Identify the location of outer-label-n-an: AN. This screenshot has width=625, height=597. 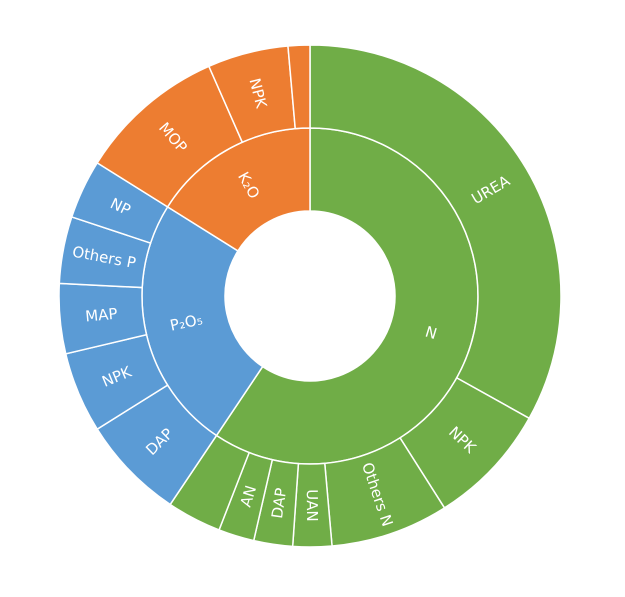
(249, 496).